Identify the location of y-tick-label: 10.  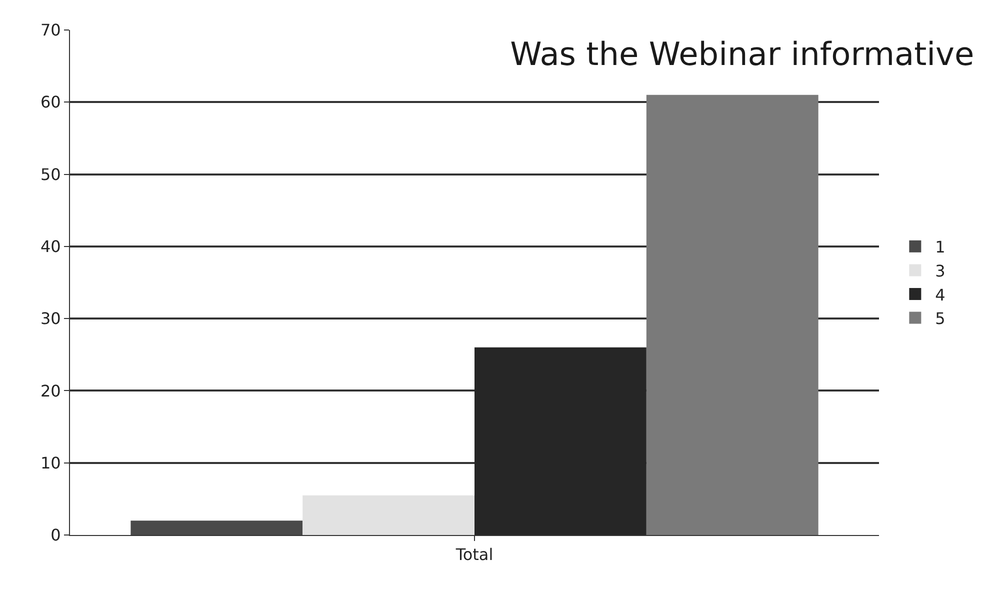
(50, 462).